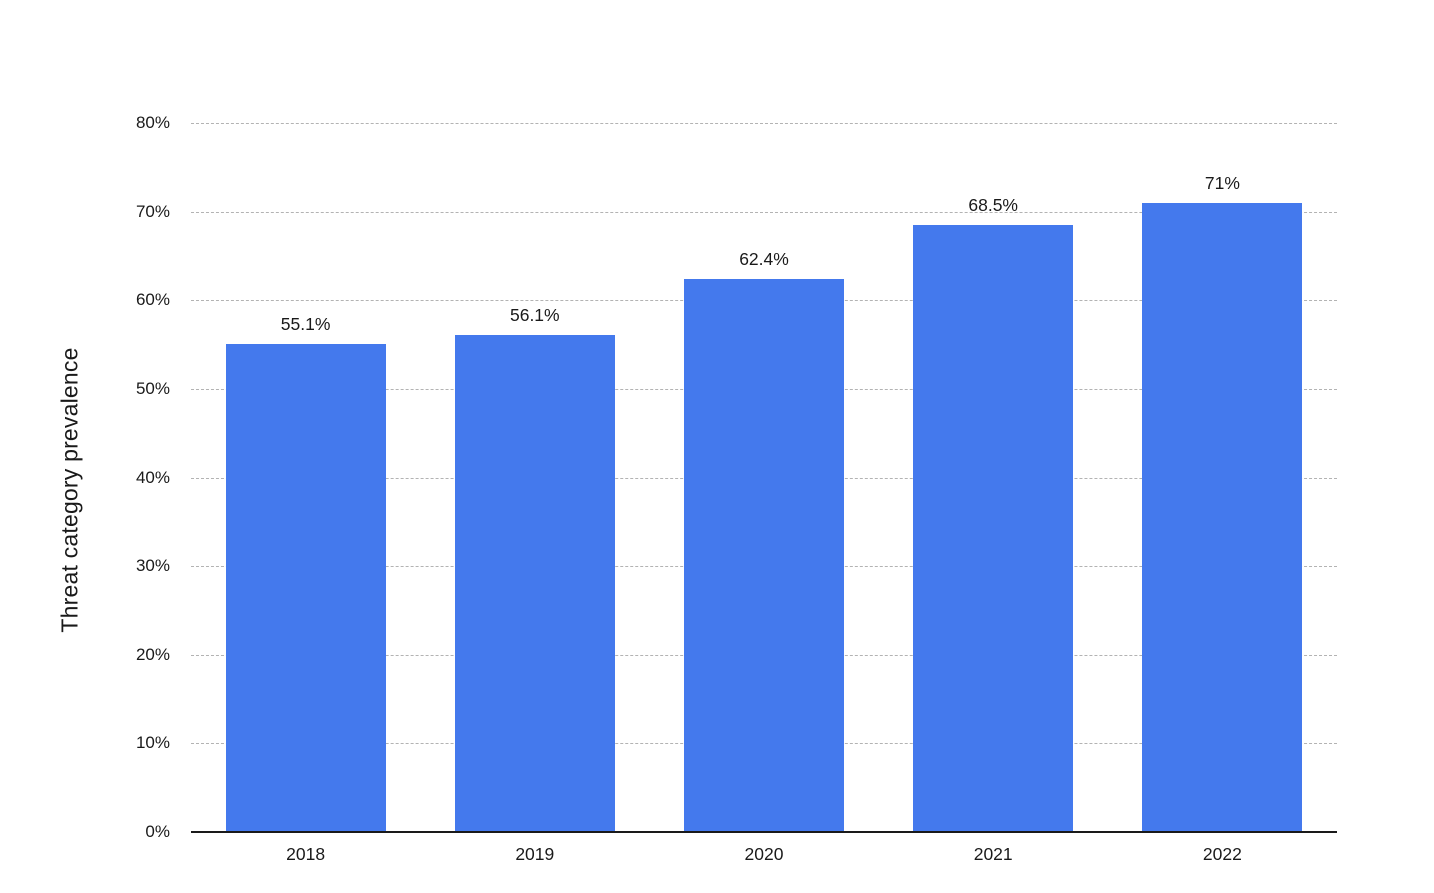 The height and width of the screenshot is (893, 1434). What do you see at coordinates (306, 854) in the screenshot?
I see `x-tick-label-2018: 2018` at bounding box center [306, 854].